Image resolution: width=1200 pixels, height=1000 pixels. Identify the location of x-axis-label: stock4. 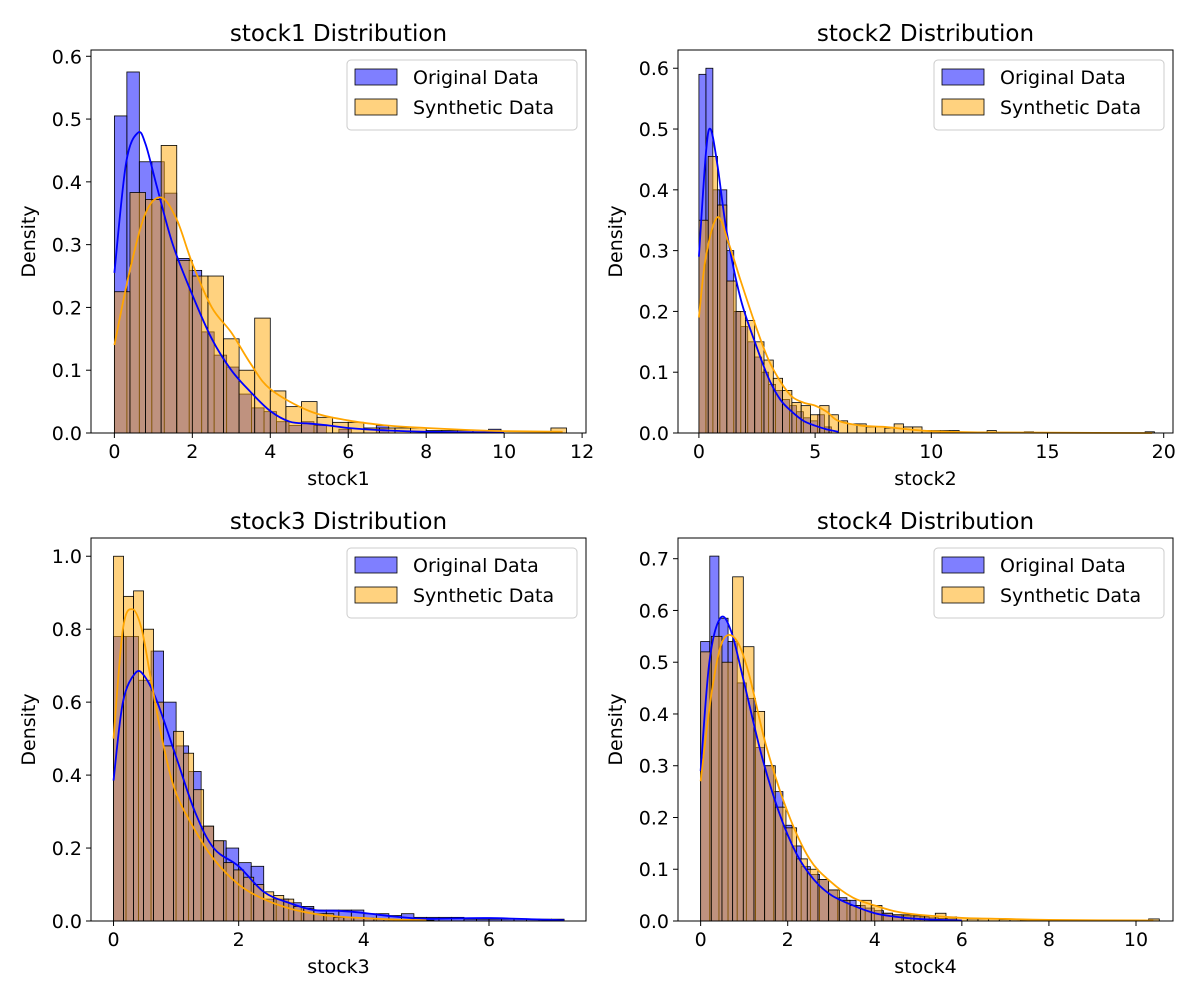
(925, 967).